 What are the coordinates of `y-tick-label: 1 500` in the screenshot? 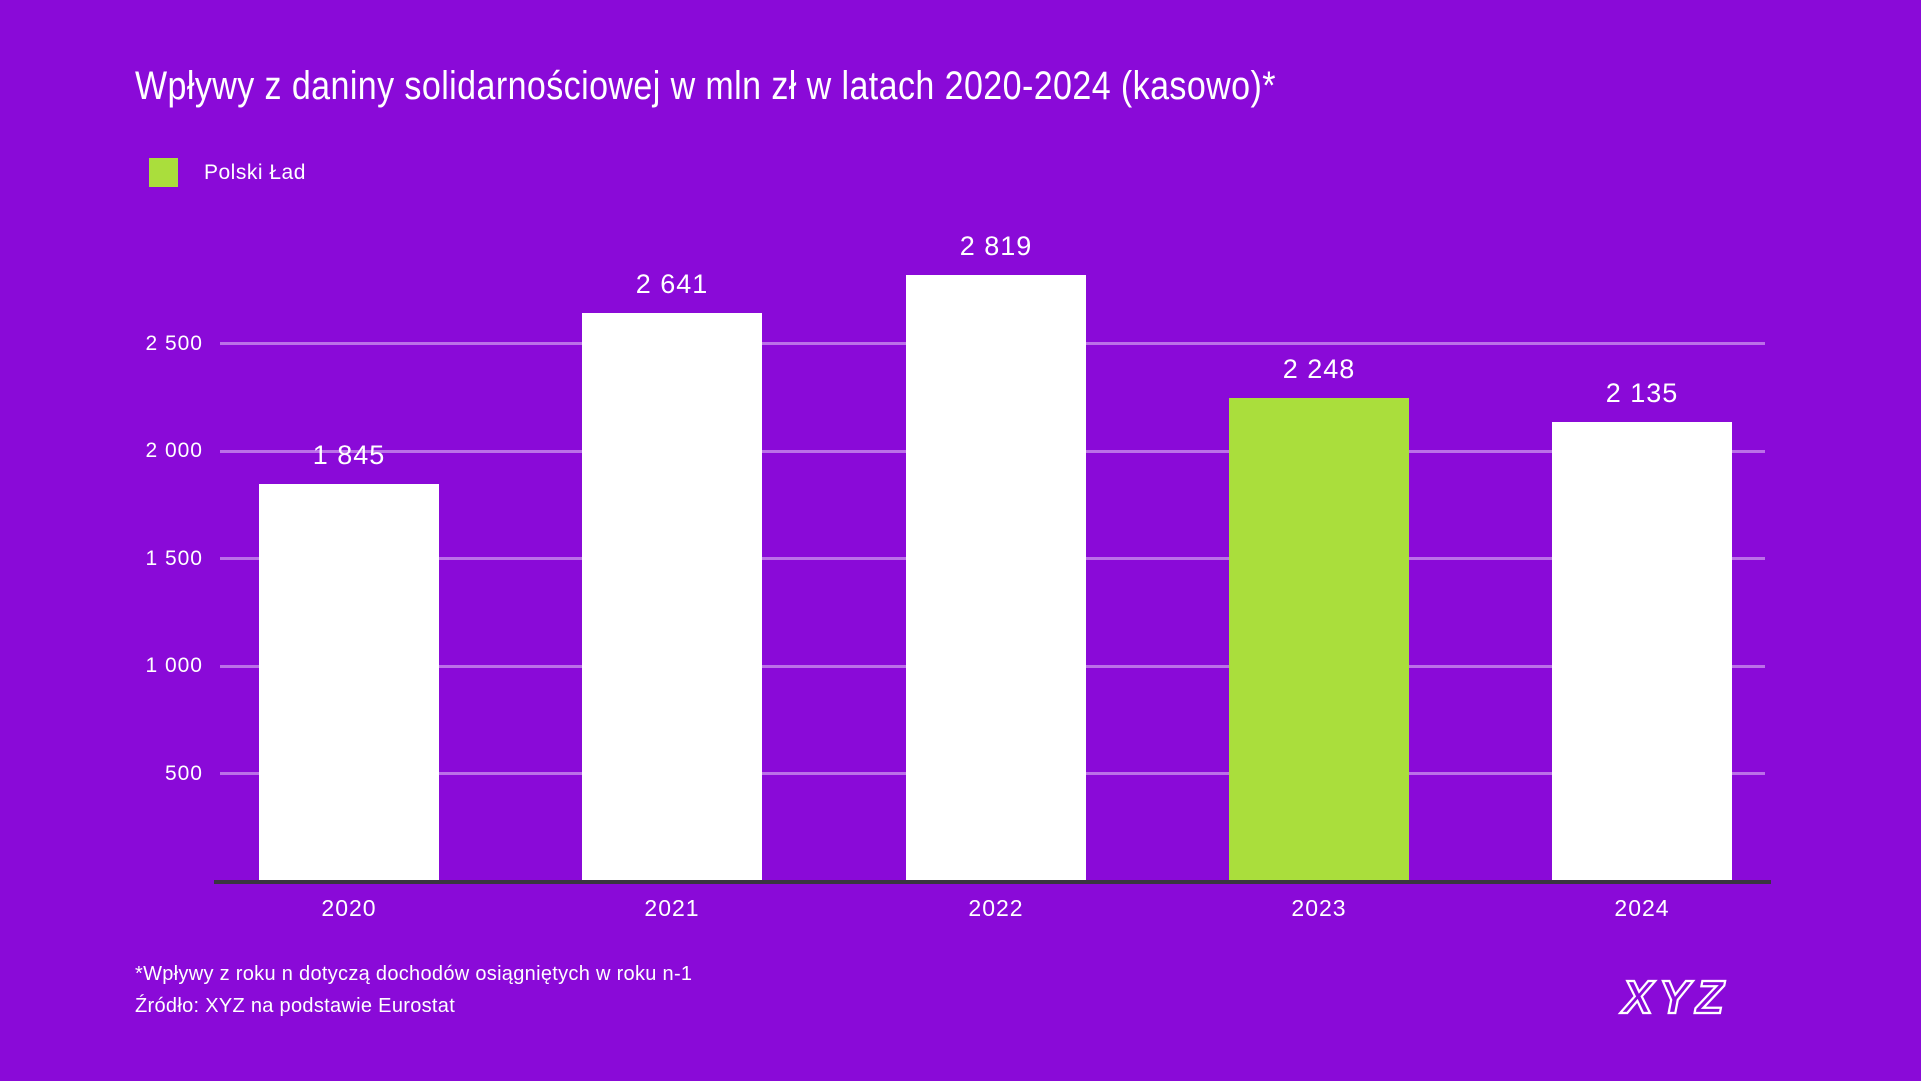 It's located at (174, 558).